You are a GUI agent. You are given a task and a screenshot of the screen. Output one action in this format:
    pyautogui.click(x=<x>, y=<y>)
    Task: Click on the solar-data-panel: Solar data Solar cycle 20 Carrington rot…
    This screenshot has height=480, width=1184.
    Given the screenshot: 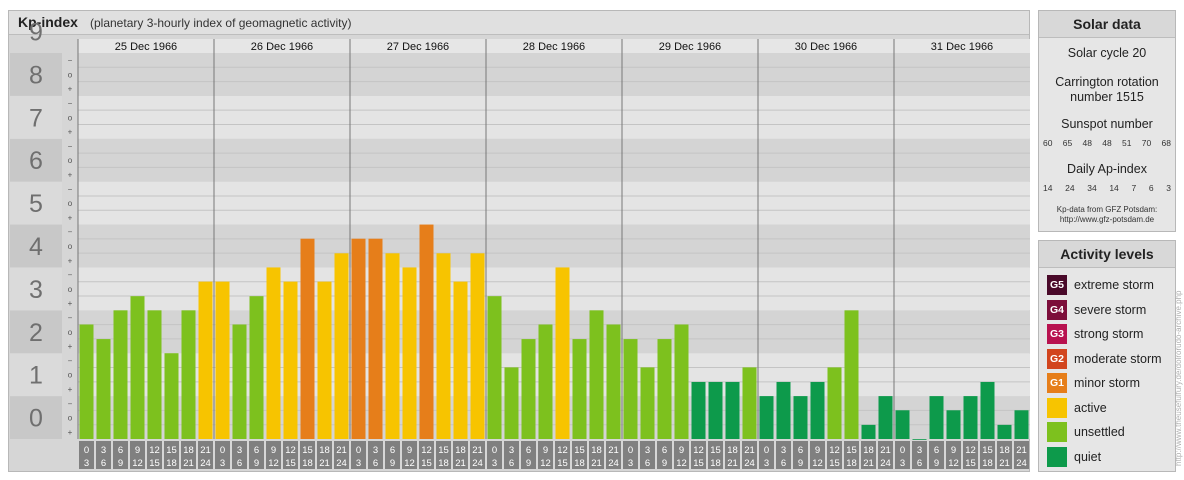 What is the action you would take?
    pyautogui.click(x=1107, y=121)
    